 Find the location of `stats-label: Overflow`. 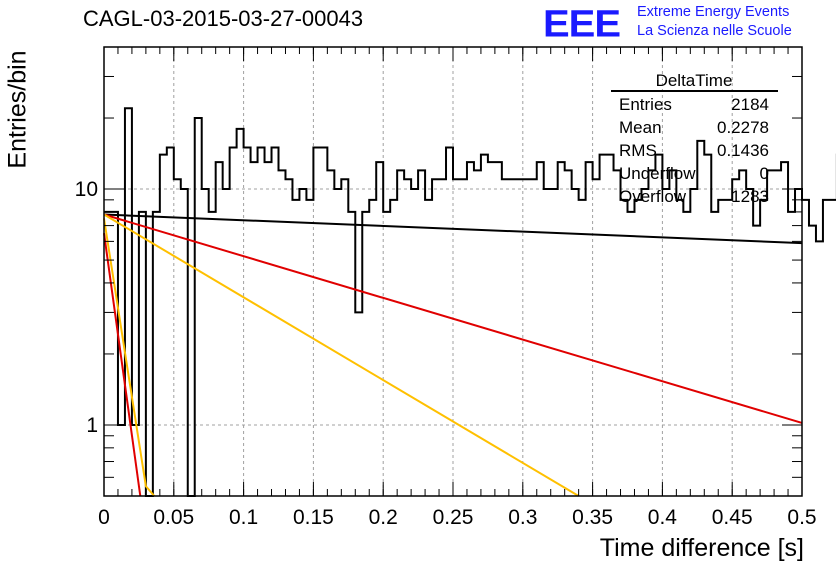

stats-label: Overflow is located at coordinates (653, 196).